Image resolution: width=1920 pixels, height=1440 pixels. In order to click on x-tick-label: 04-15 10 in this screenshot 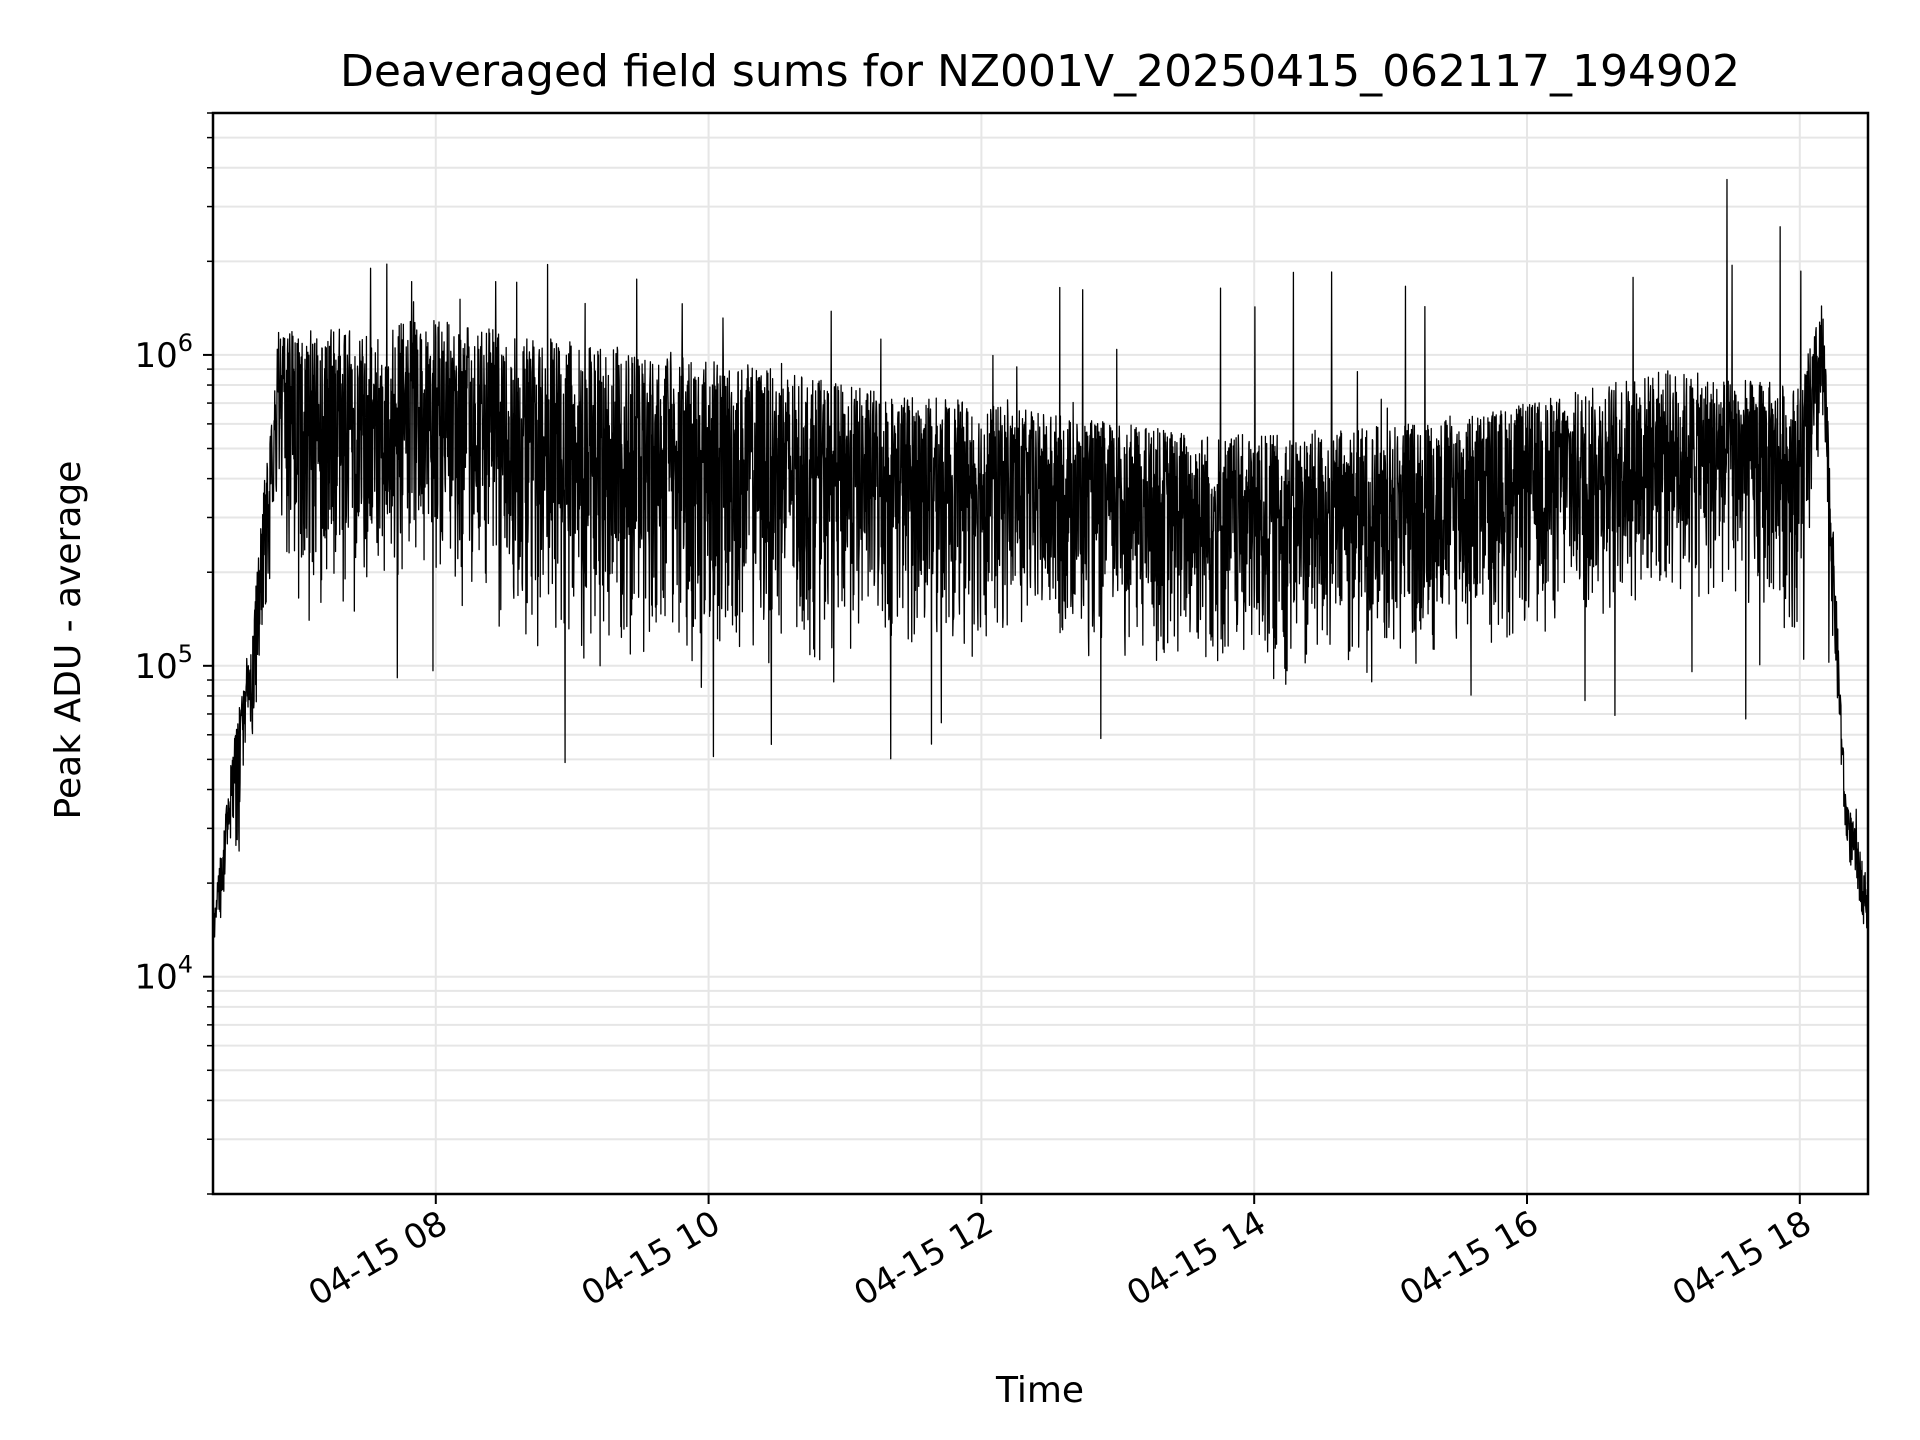, I will do `click(651, 1258)`.